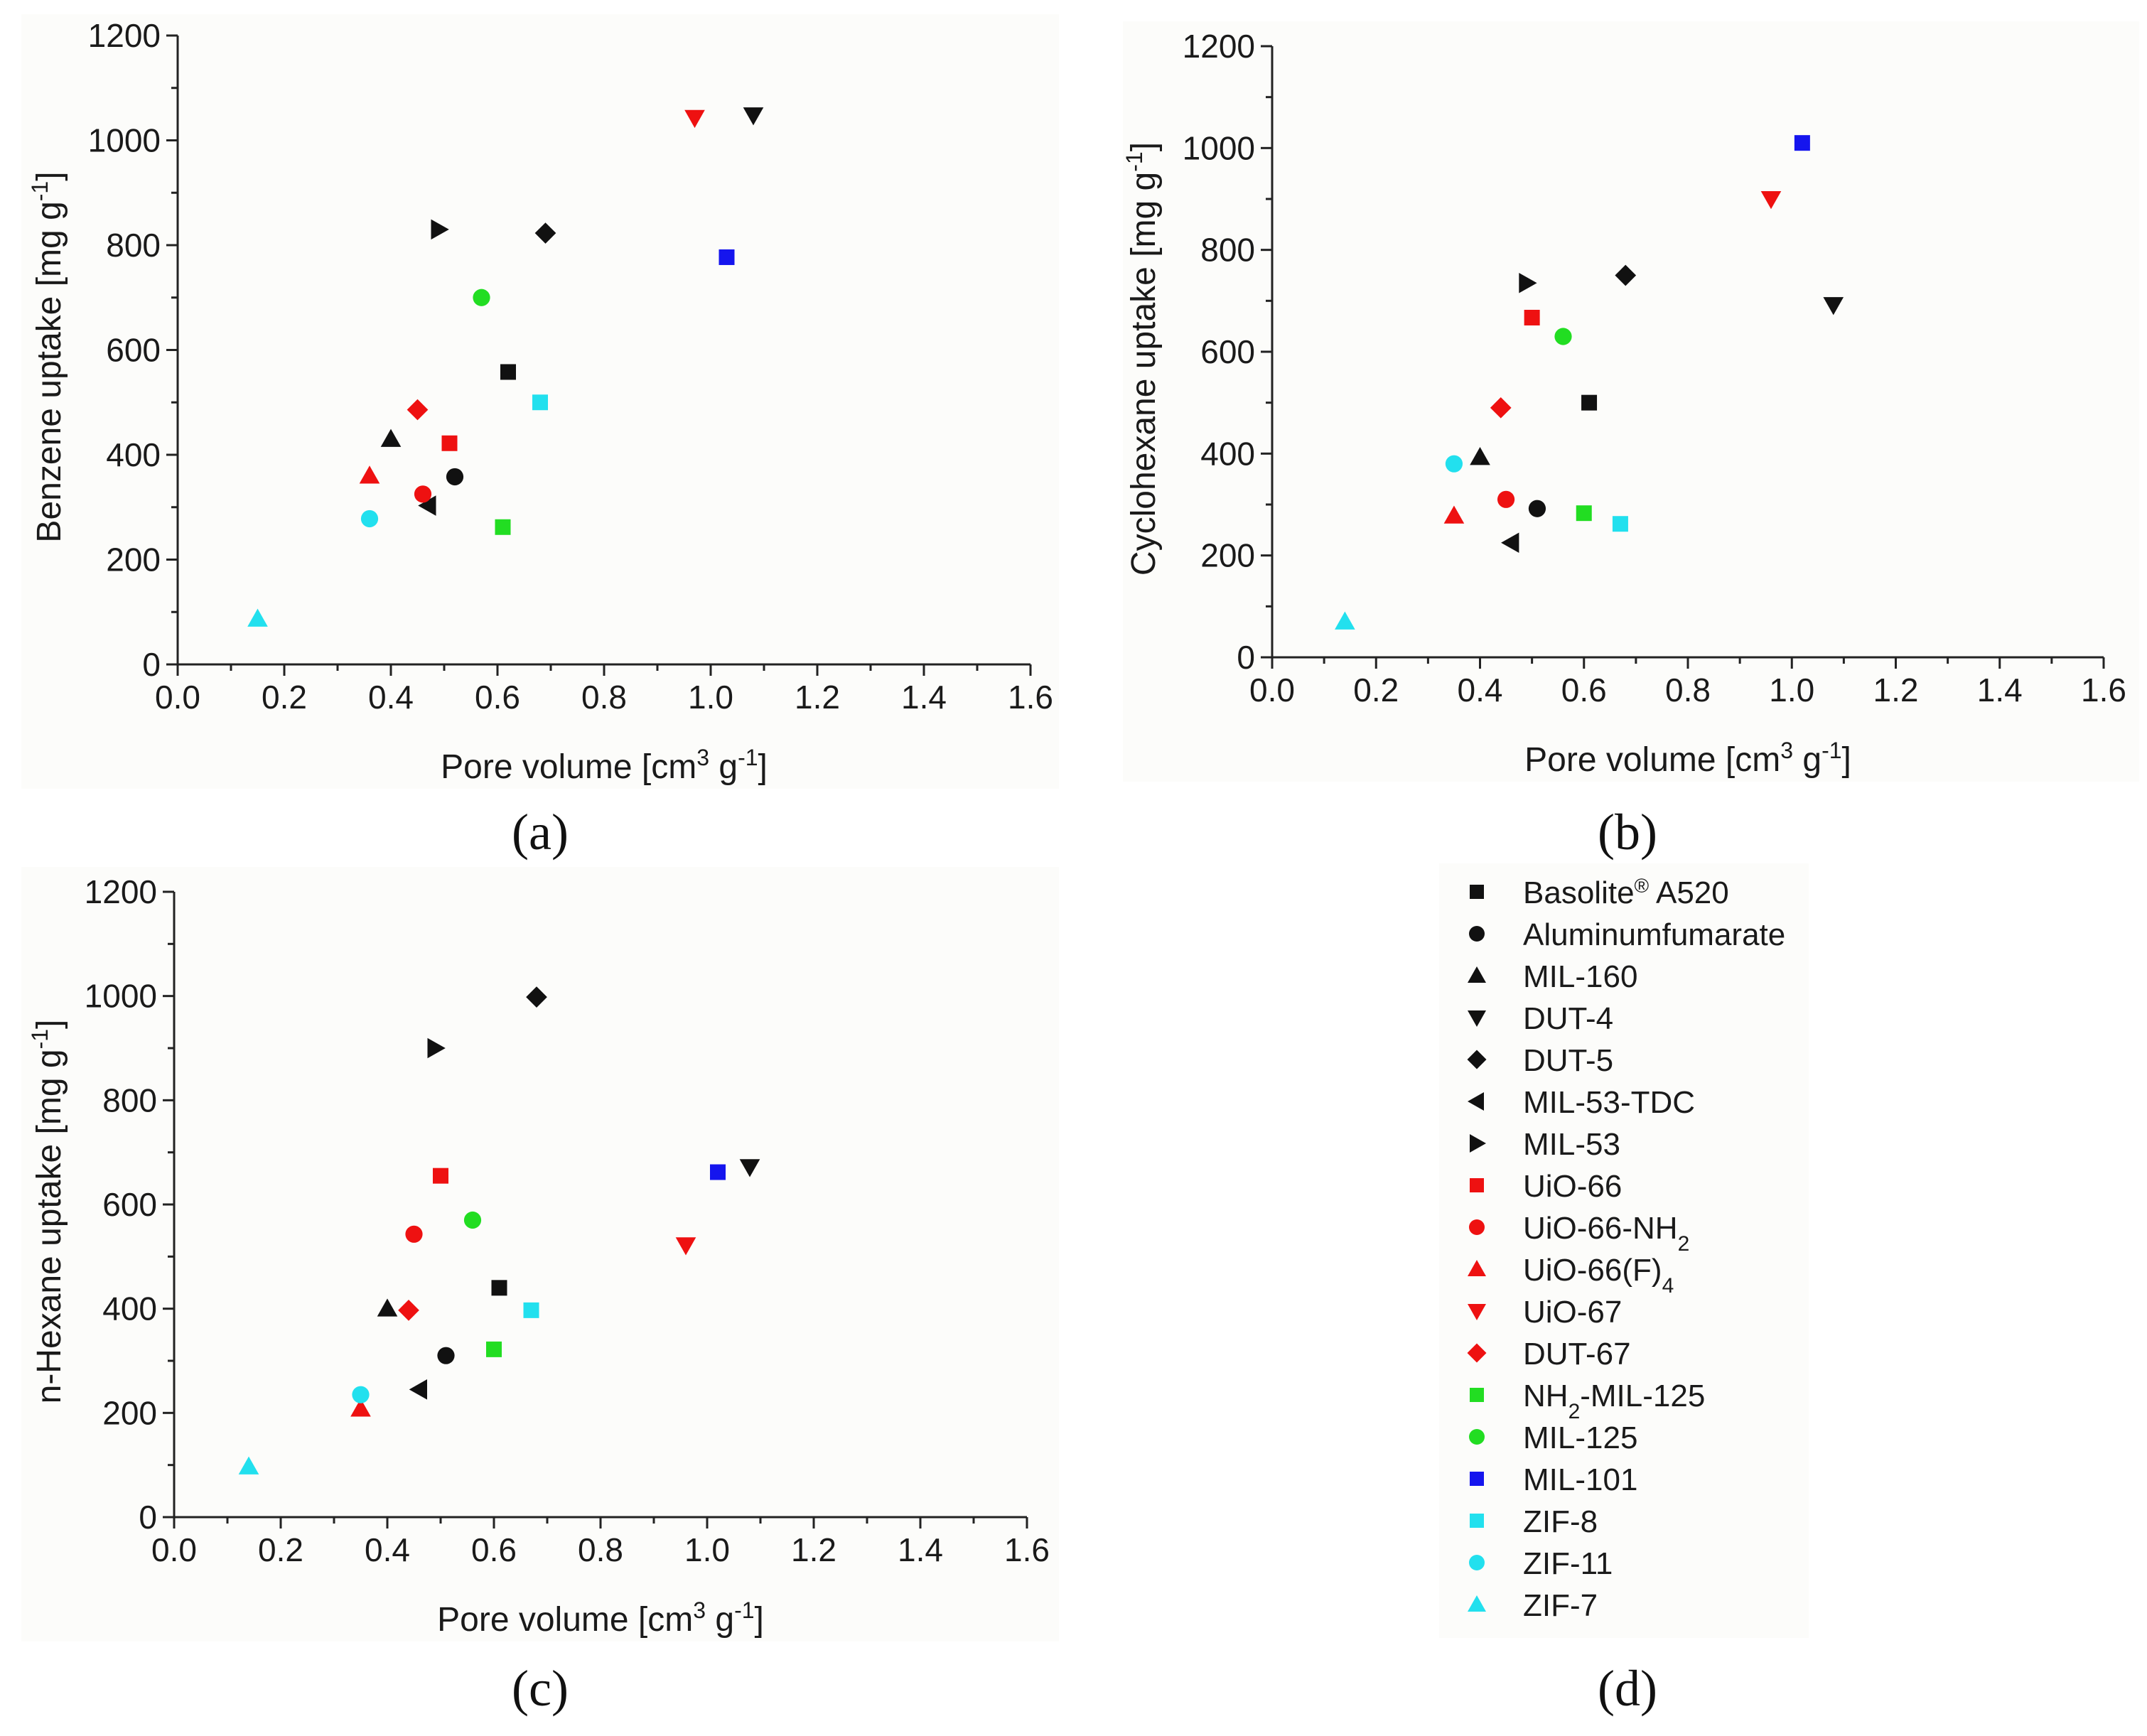  I want to click on x-tick-label: 1.0, so click(707, 1549).